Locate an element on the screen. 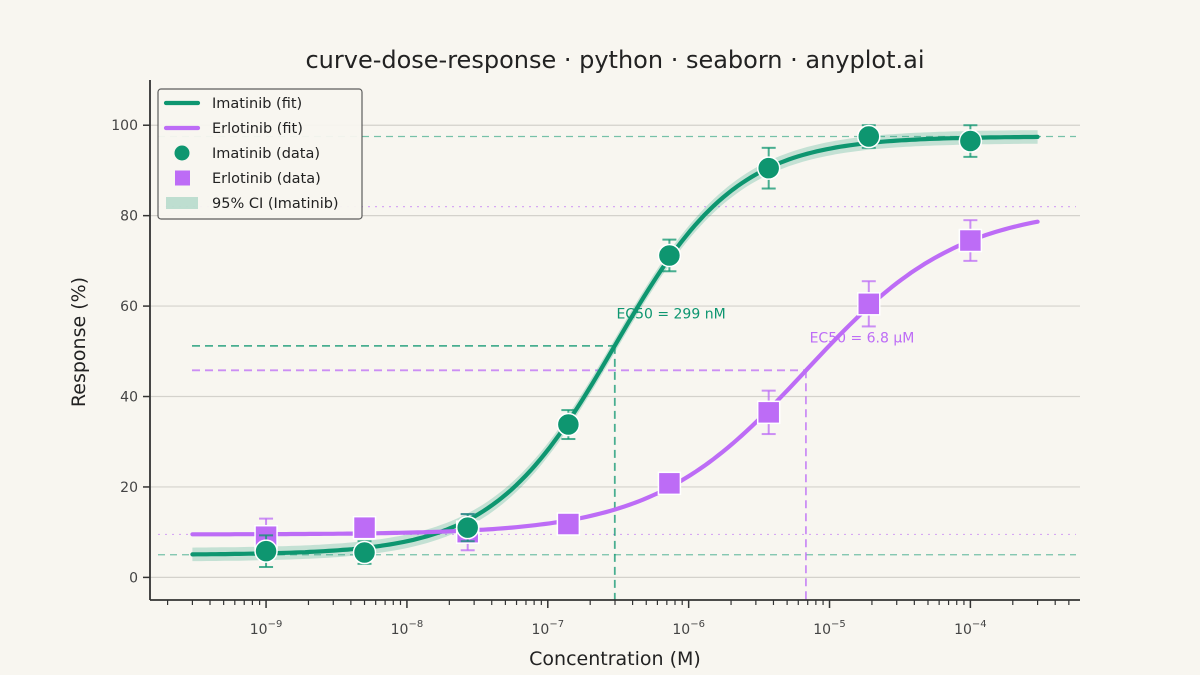 Image resolution: width=1200 pixels, height=675 pixels. x-tick-label: 10⁻⁸ is located at coordinates (407, 628).